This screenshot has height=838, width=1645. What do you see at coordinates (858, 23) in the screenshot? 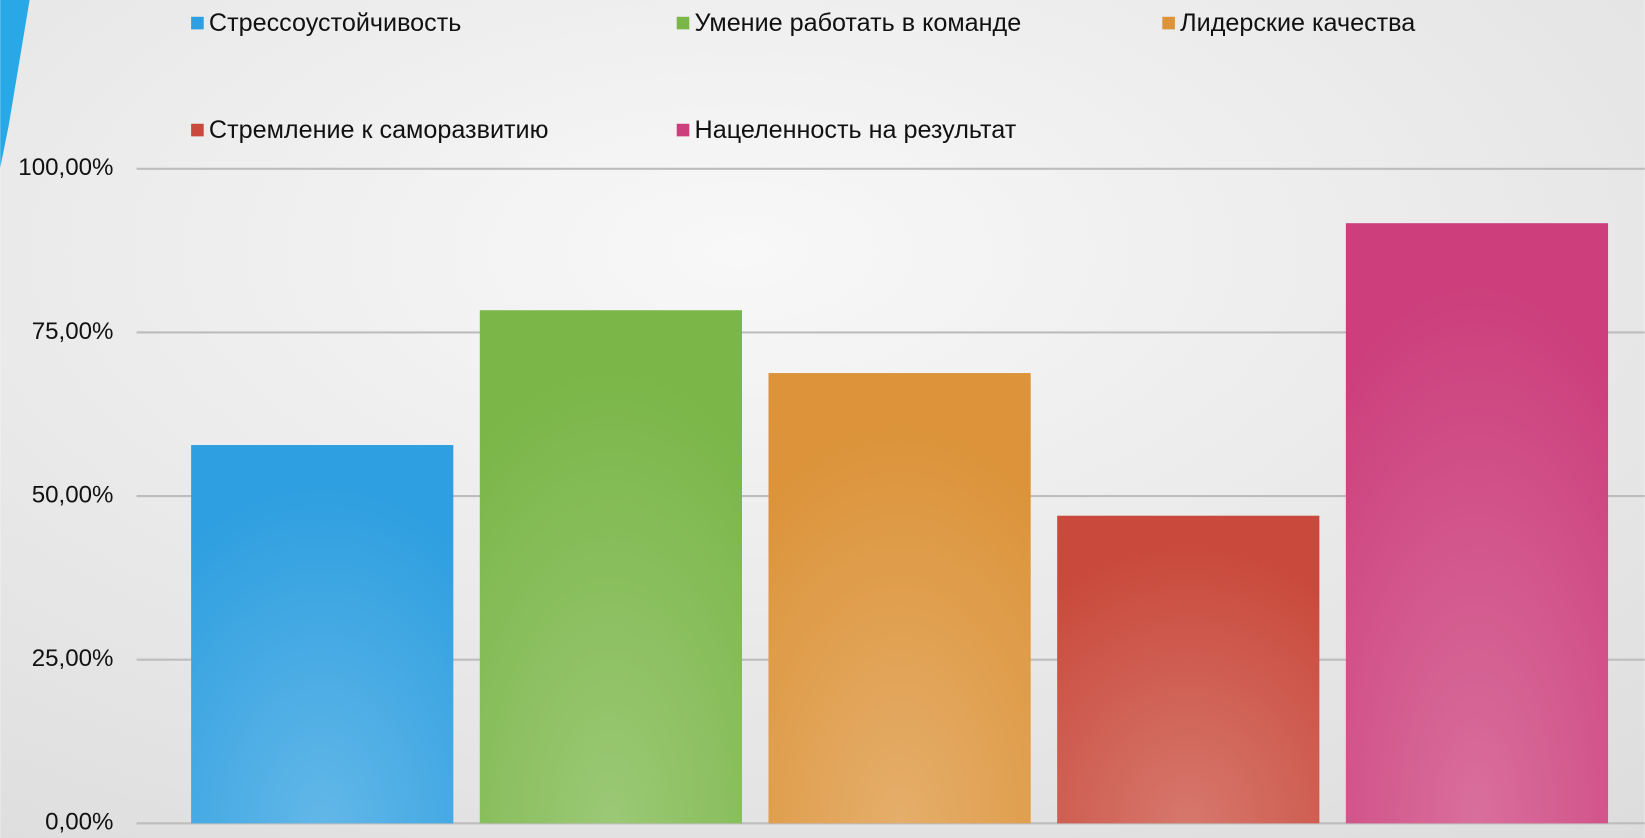
I see `legend-label: Умение работать в команде` at bounding box center [858, 23].